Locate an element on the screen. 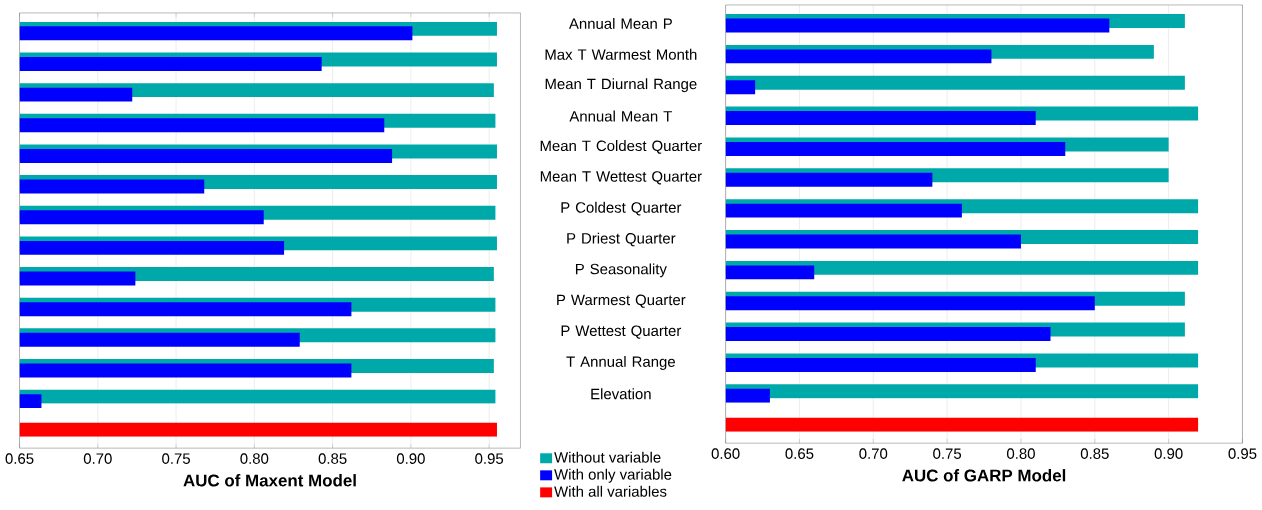 Image resolution: width=1262 pixels, height=510 pixels. y-tick-label: Mean T Coldest Quarter is located at coordinates (621, 147).